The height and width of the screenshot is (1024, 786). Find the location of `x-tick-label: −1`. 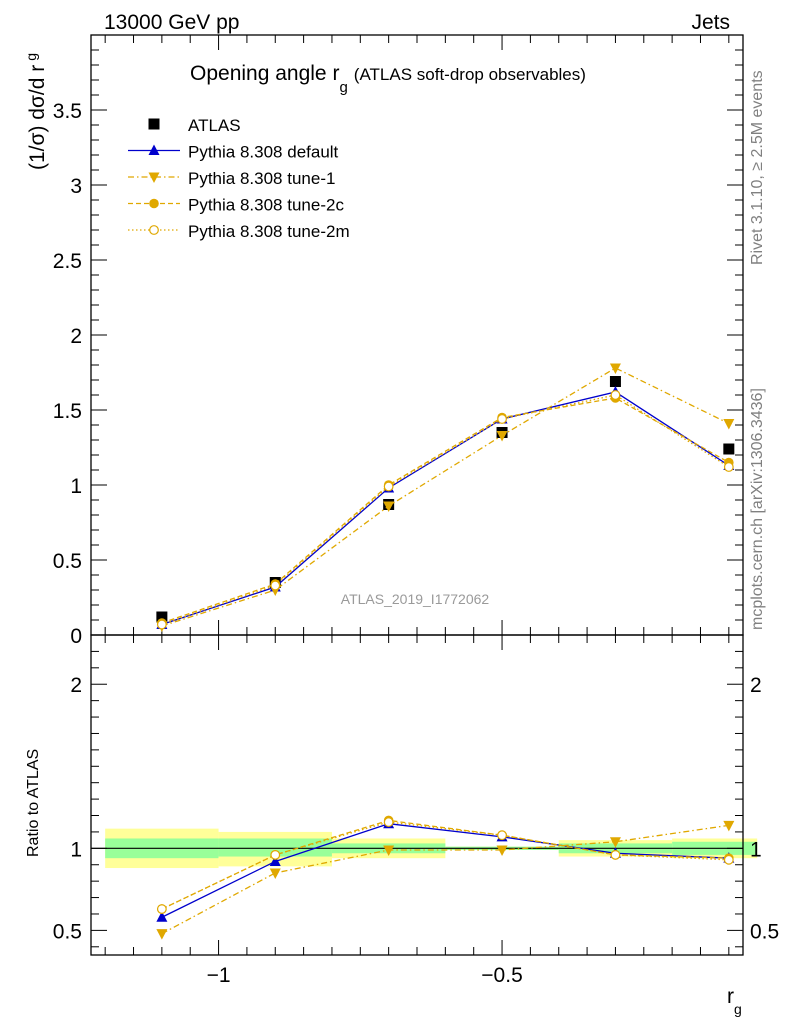

x-tick-label: −1 is located at coordinates (219, 975).